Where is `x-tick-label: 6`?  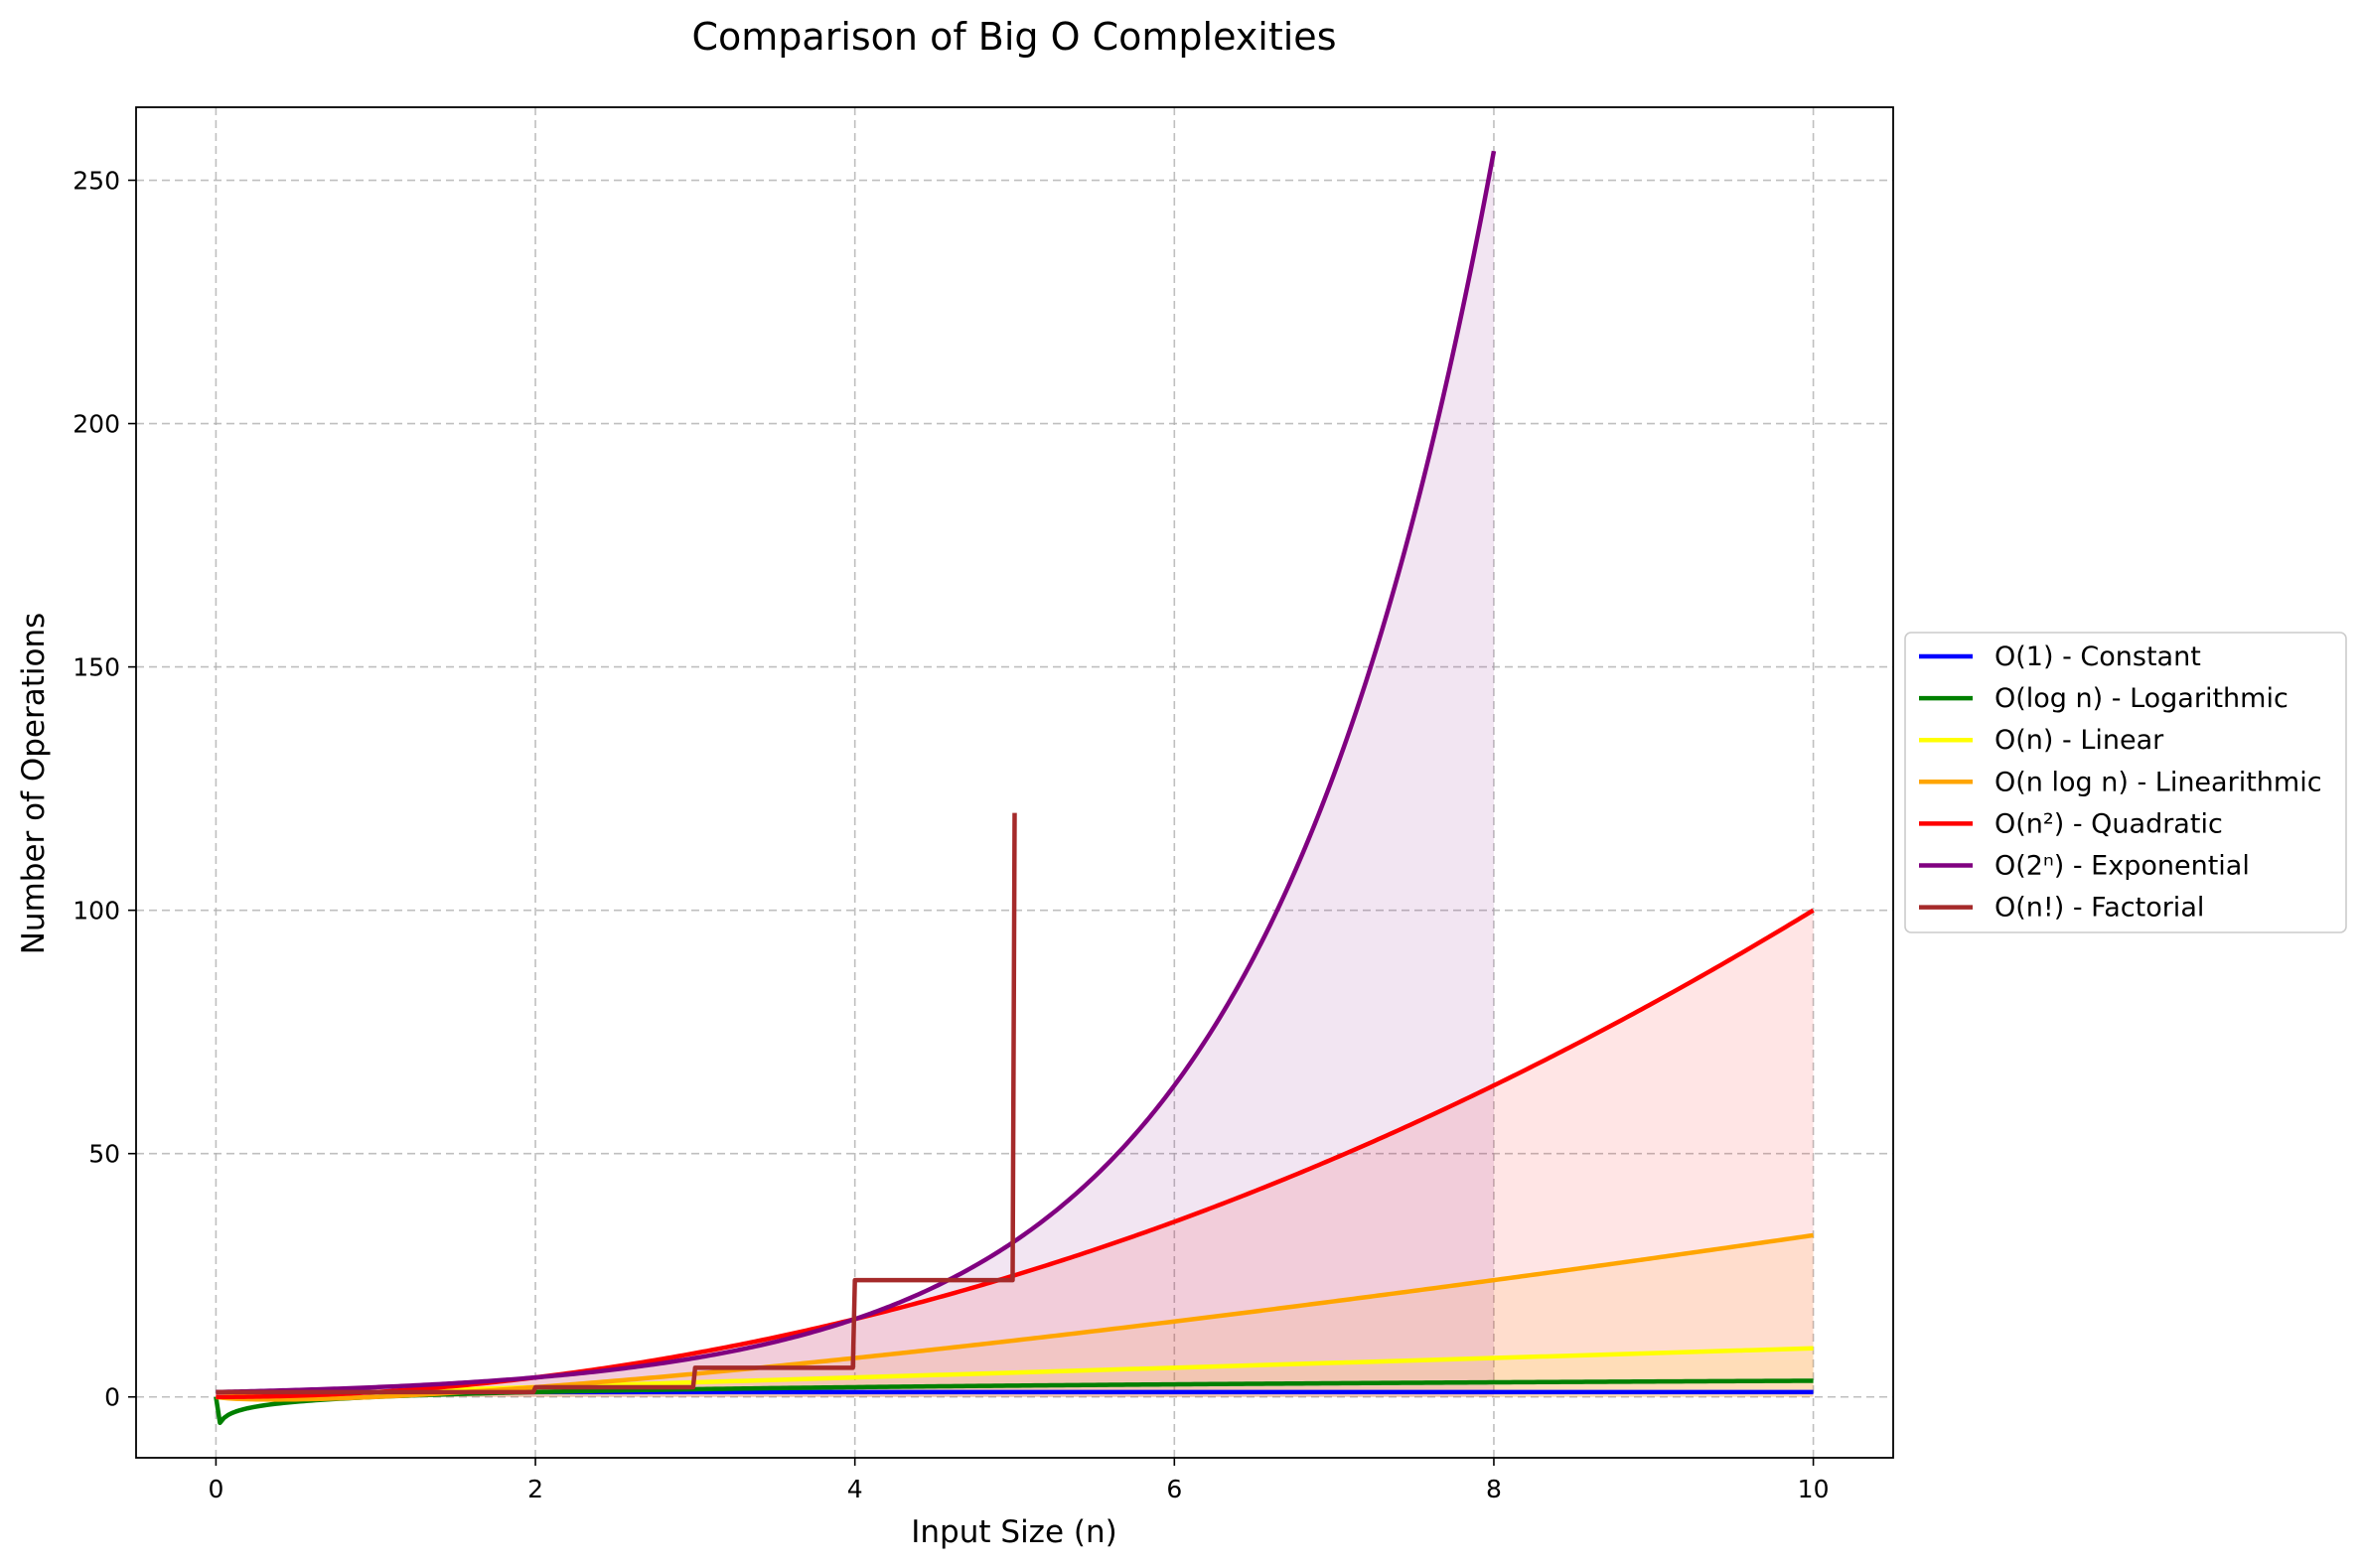 x-tick-label: 6 is located at coordinates (1174, 1489).